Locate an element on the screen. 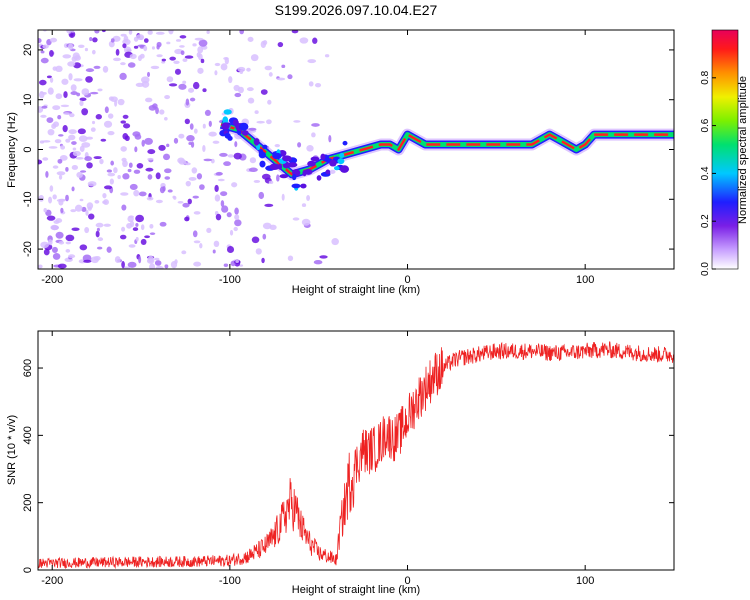 The height and width of the screenshot is (600, 750). y-tick-label: 600 is located at coordinates (28, 368).